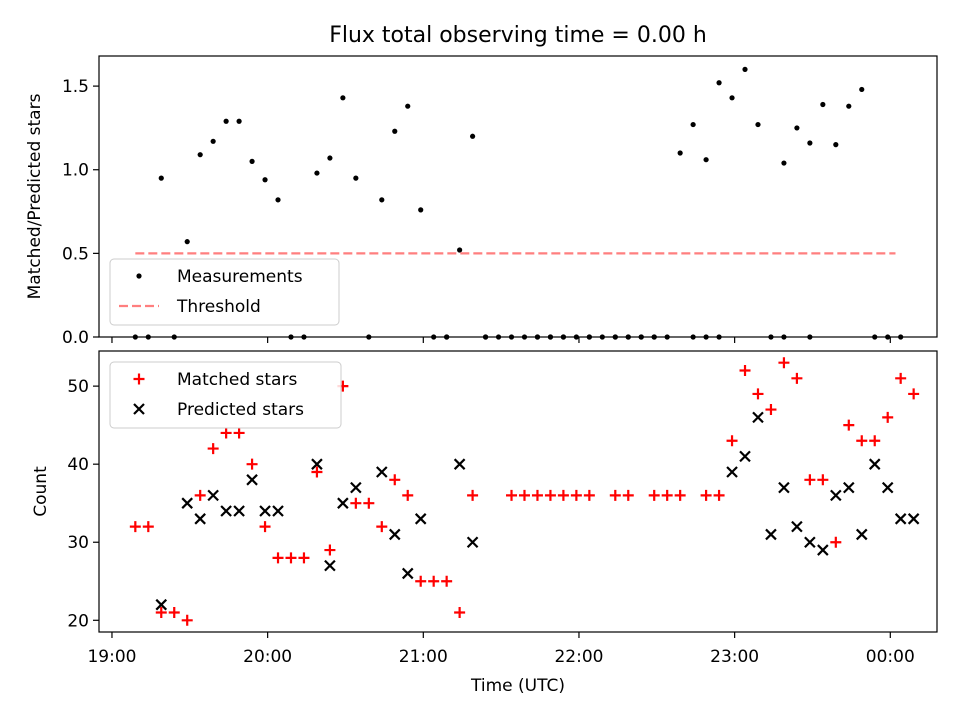 The width and height of the screenshot is (960, 720). Describe the element at coordinates (78, 543) in the screenshot. I see `y-tick-label: 30` at that location.